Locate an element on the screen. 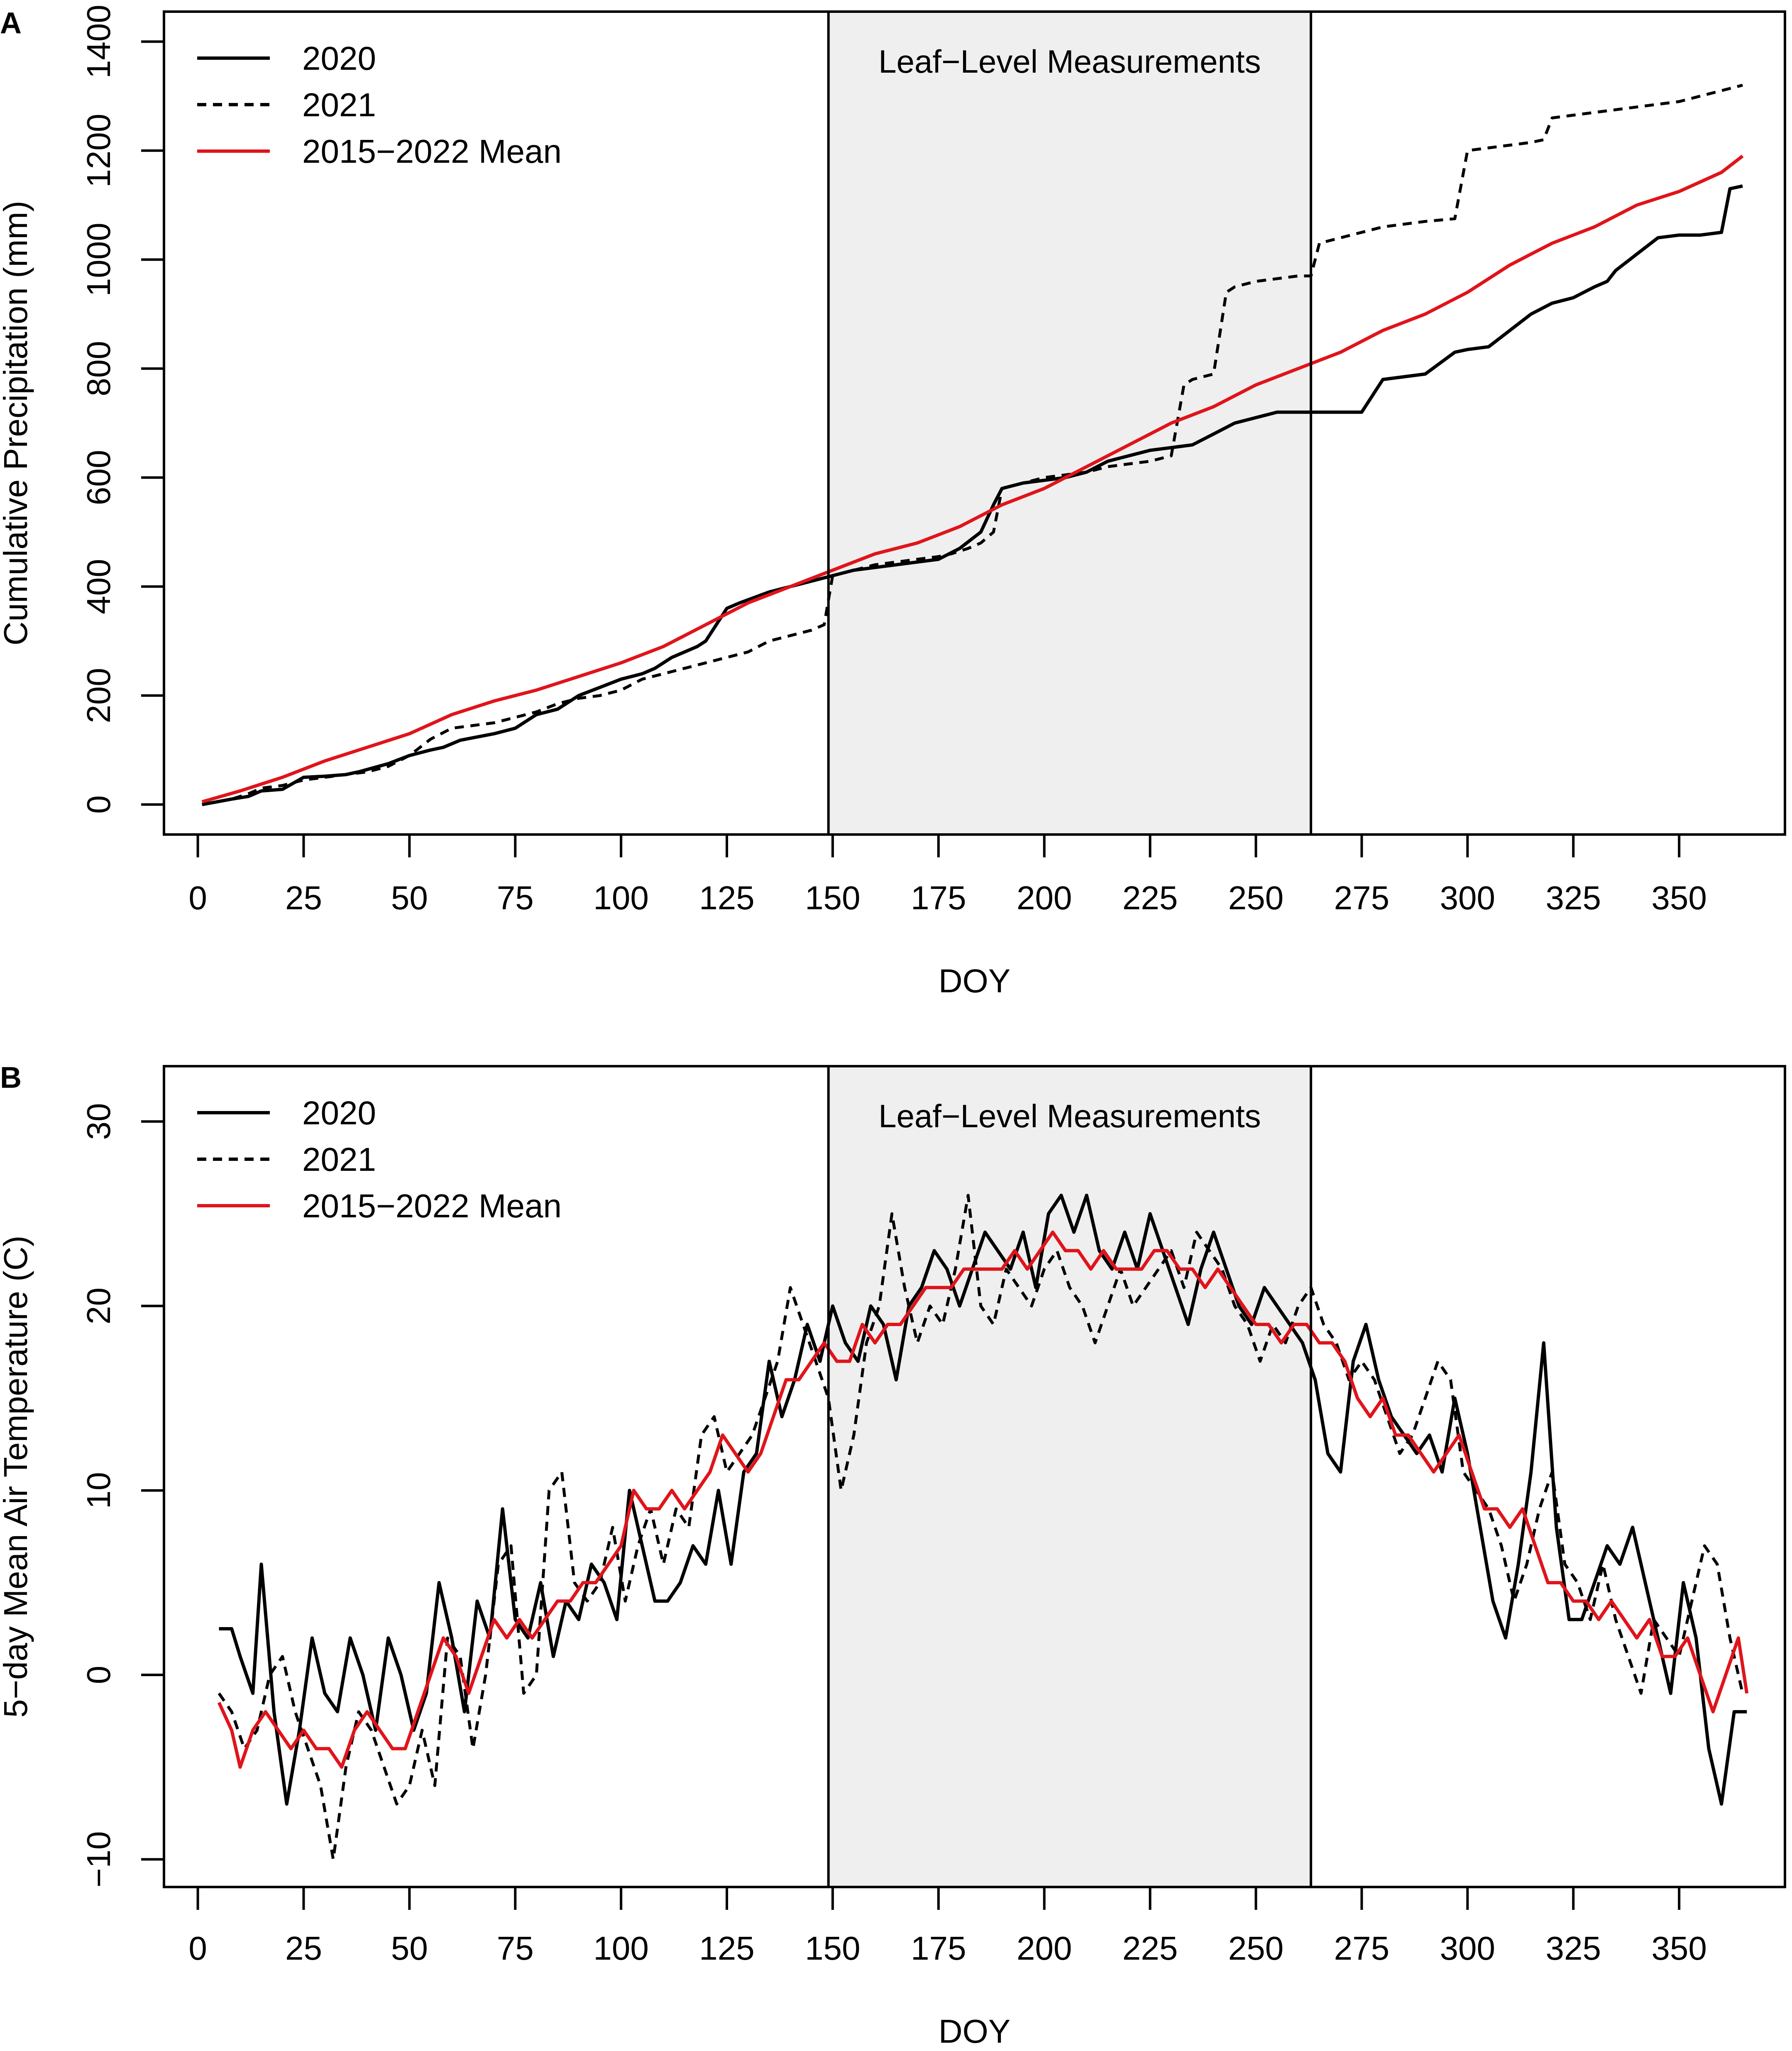  panel-label-b: B is located at coordinates (11, 1077).